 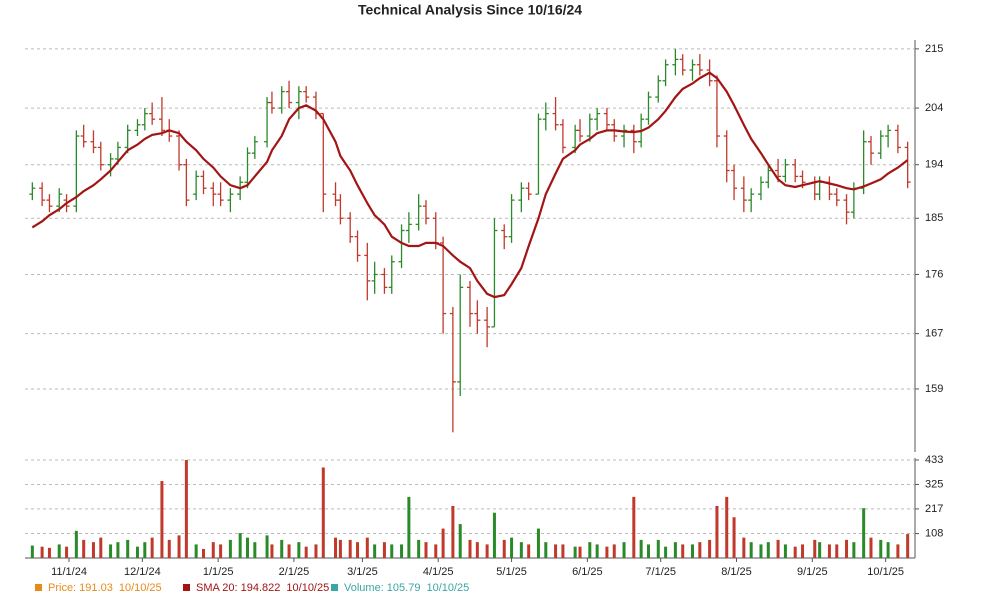 I want to click on y-tick-label: 185, so click(x=934, y=218).